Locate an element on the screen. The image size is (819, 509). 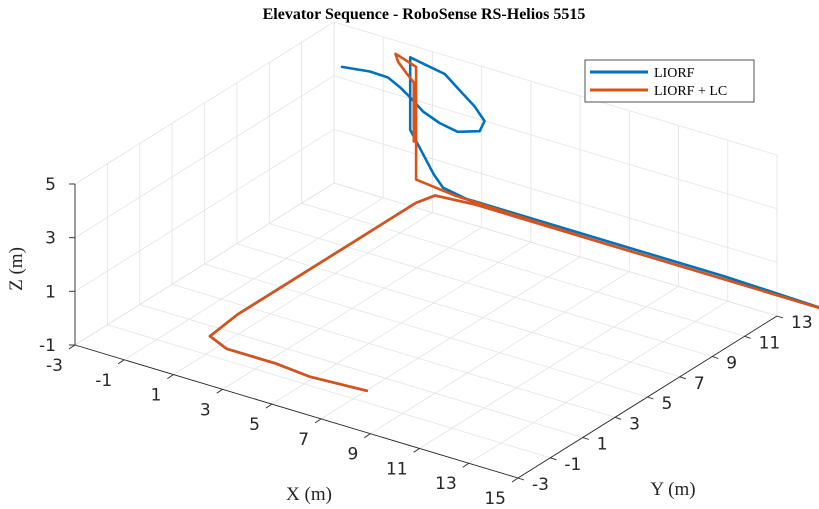
x-tick-label: -3 is located at coordinates (54, 366).